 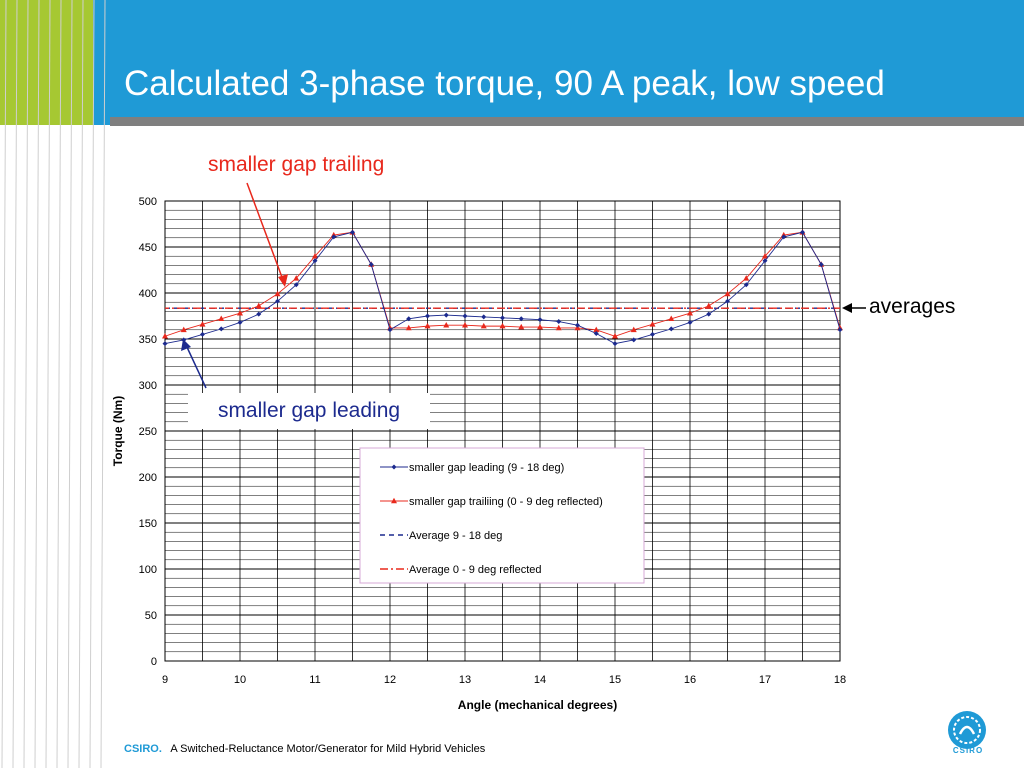 What do you see at coordinates (148, 386) in the screenshot?
I see `y-tick-label: 300` at bounding box center [148, 386].